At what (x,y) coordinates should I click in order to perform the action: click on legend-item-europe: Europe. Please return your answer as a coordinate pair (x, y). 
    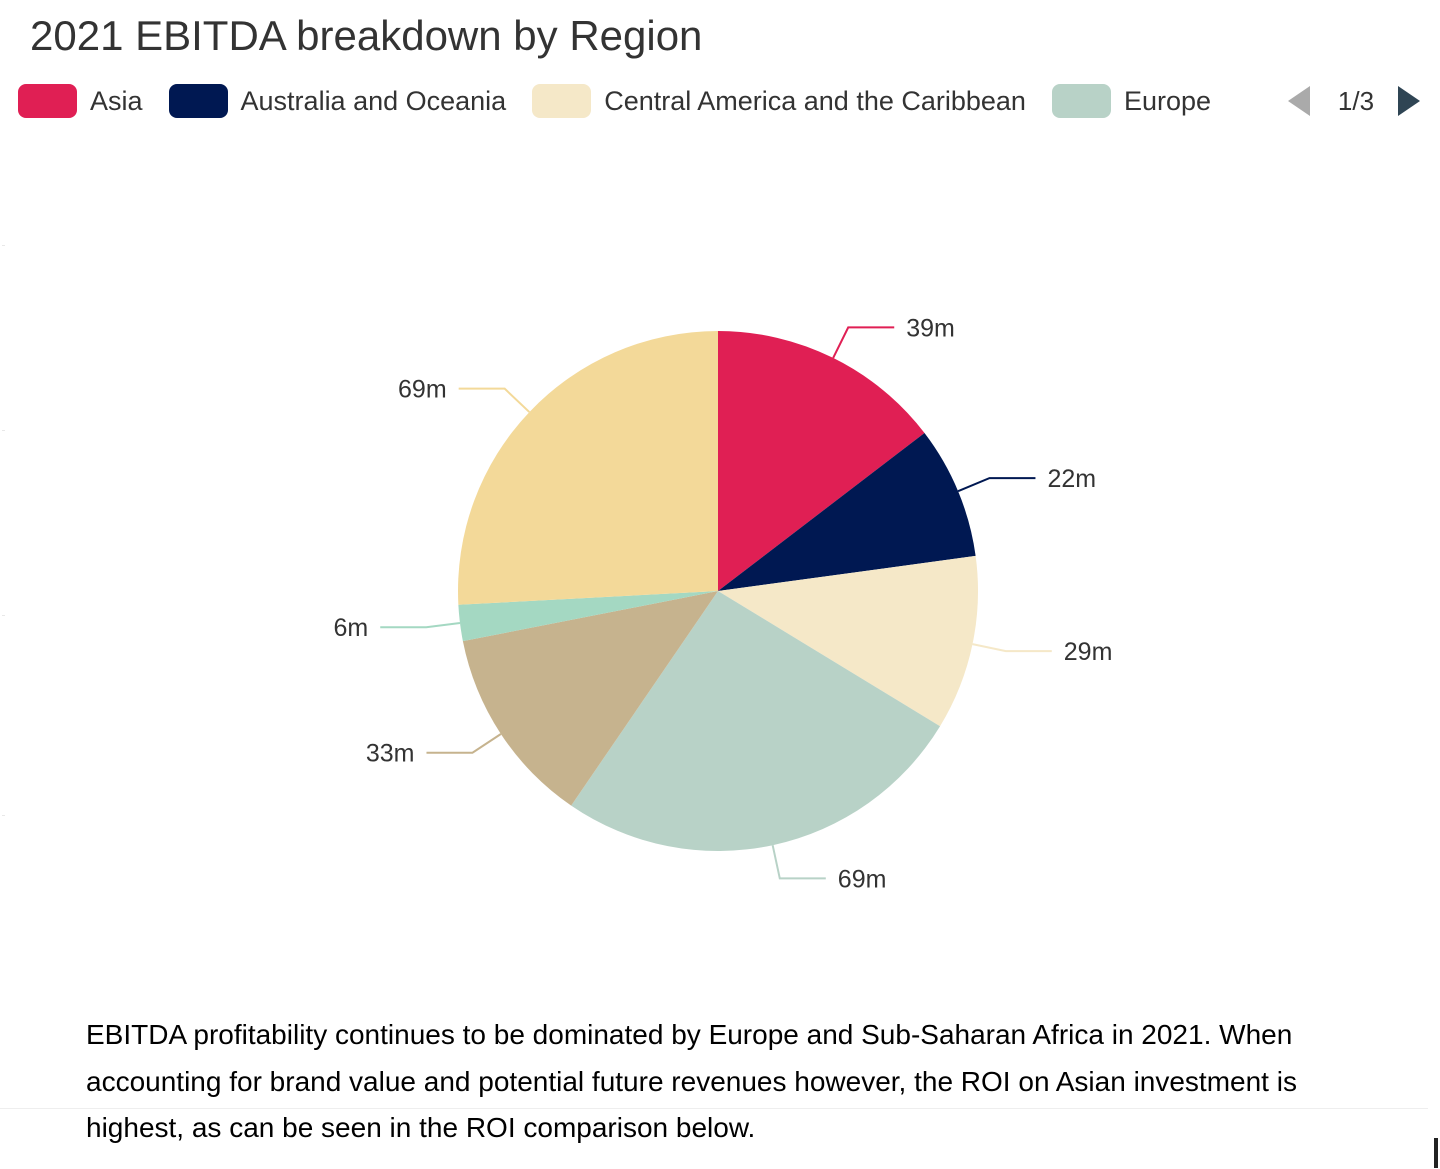
    Looking at the image, I should click on (1131, 101).